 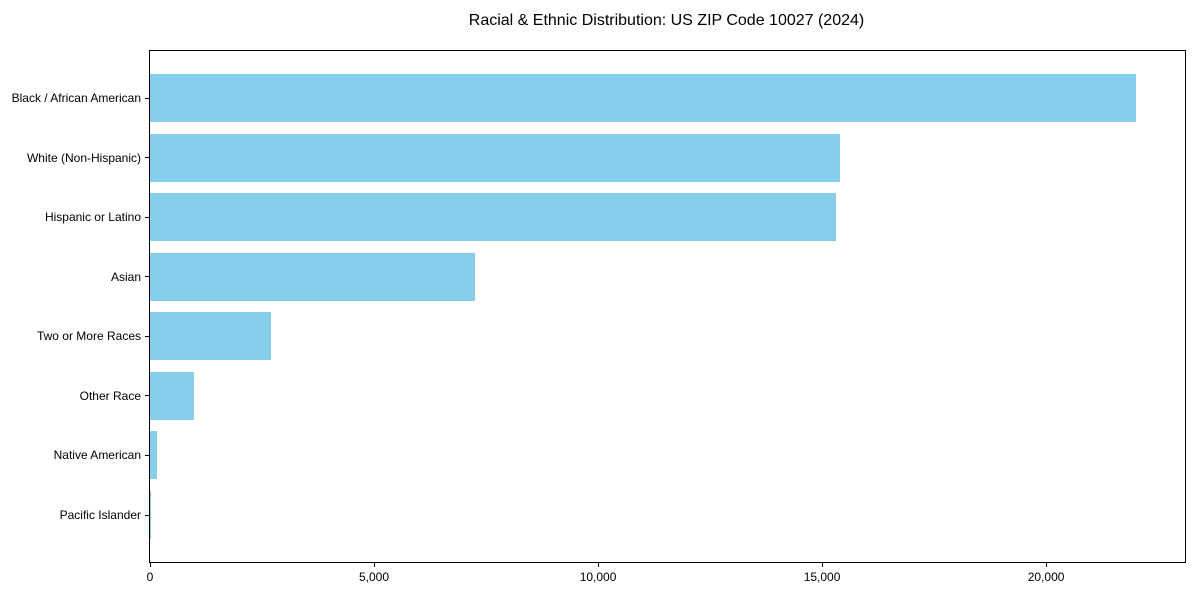 What do you see at coordinates (150, 577) in the screenshot?
I see `x-tick-label: 0` at bounding box center [150, 577].